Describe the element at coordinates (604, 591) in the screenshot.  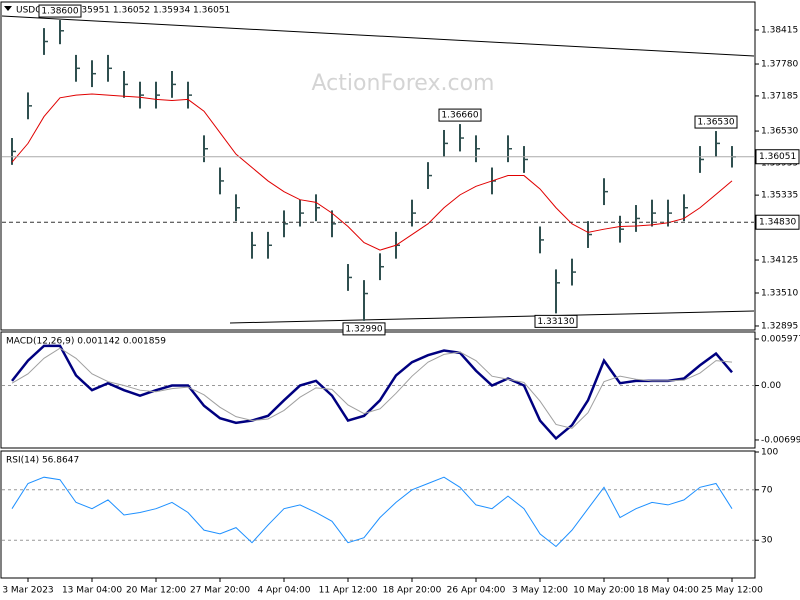
I see `x-tick-label: 10 May 20:00` at that location.